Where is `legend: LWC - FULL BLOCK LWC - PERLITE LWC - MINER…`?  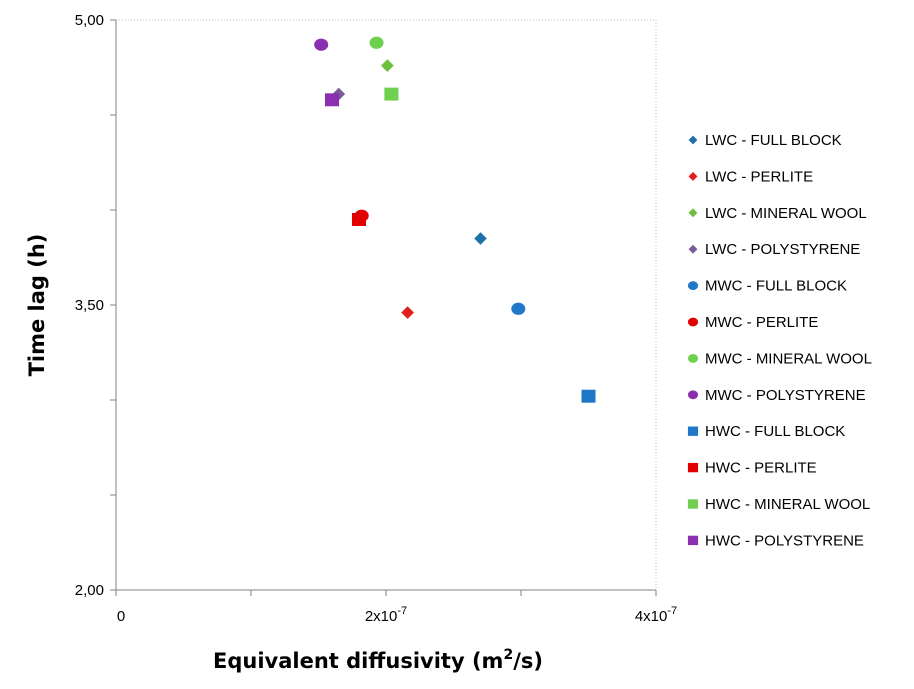
legend: LWC - FULL BLOCK LWC - PERLITE LWC - MINER… is located at coordinates (779, 340).